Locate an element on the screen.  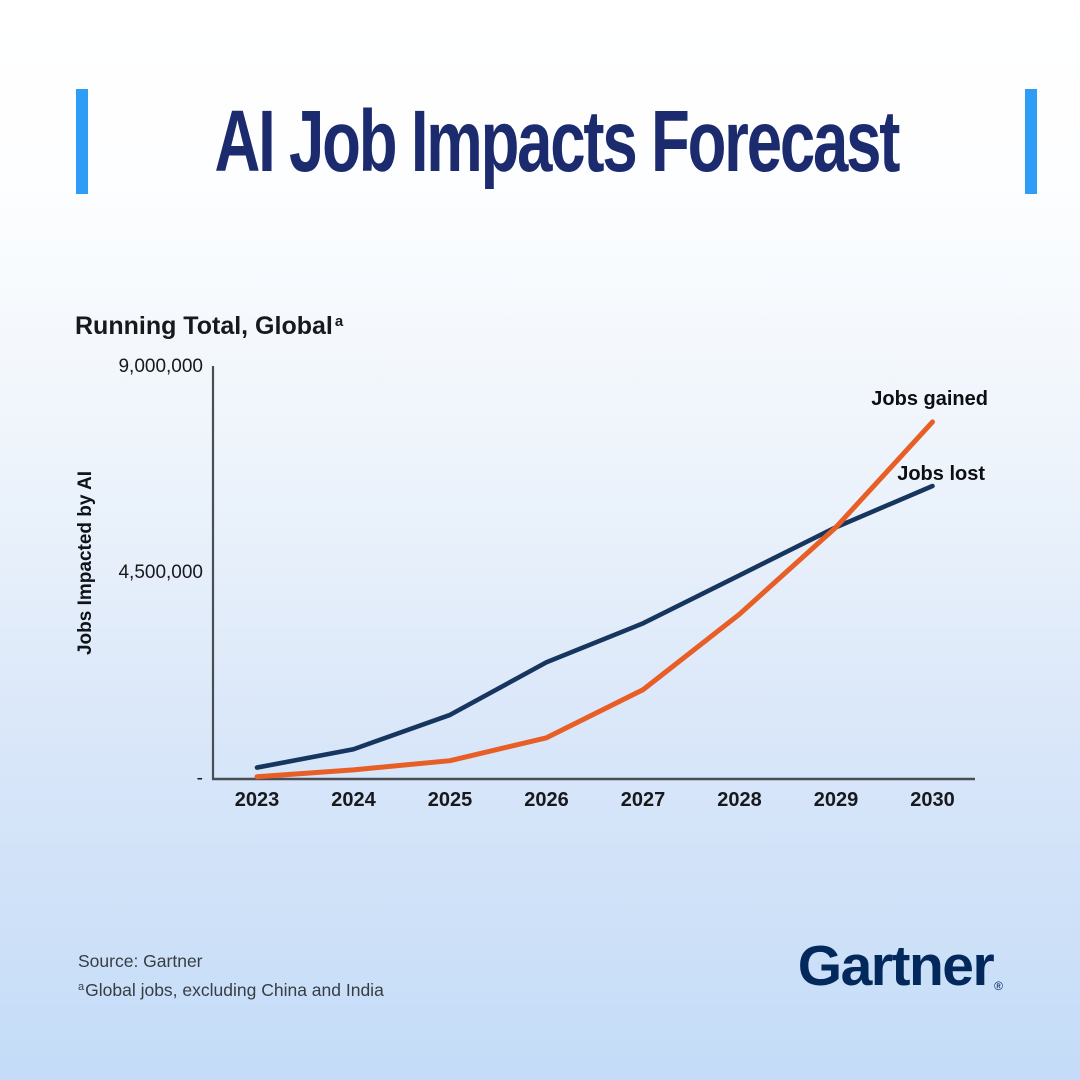
chart-subtitle: Running Total, Global a is located at coordinates (209, 326).